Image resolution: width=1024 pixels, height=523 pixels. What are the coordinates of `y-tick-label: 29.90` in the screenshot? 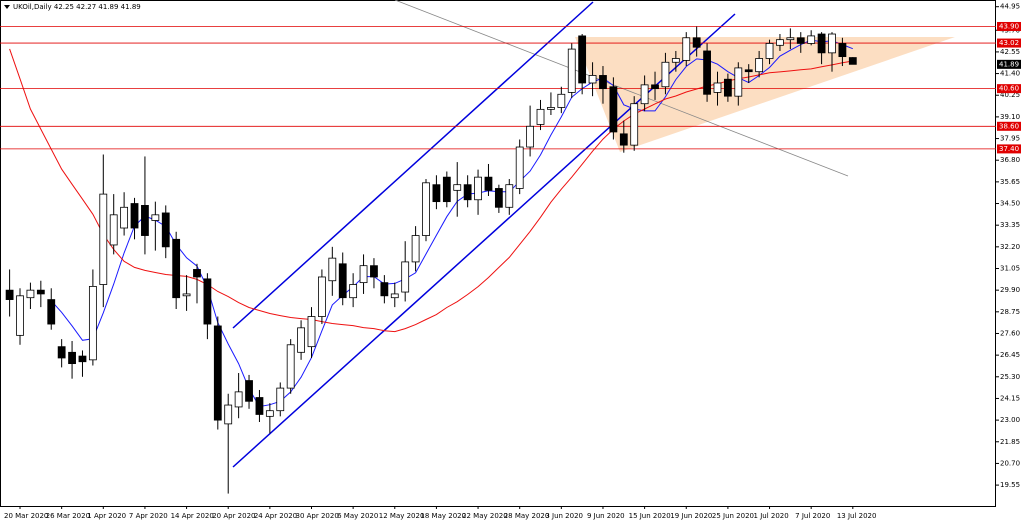 It's located at (1010, 290).